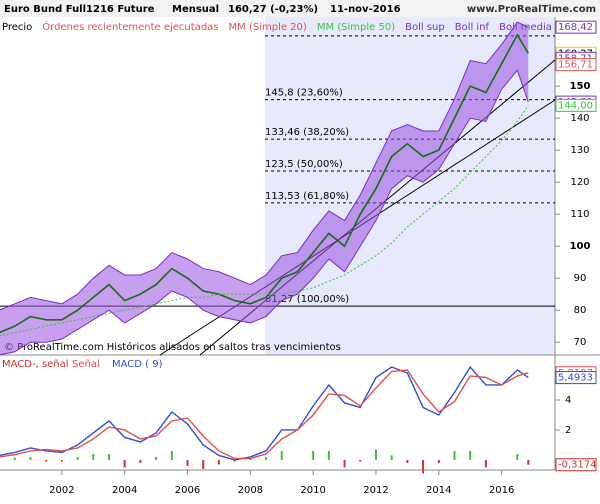 The height and width of the screenshot is (504, 600). What do you see at coordinates (187, 490) in the screenshot?
I see `x-tick-label: 2006` at bounding box center [187, 490].